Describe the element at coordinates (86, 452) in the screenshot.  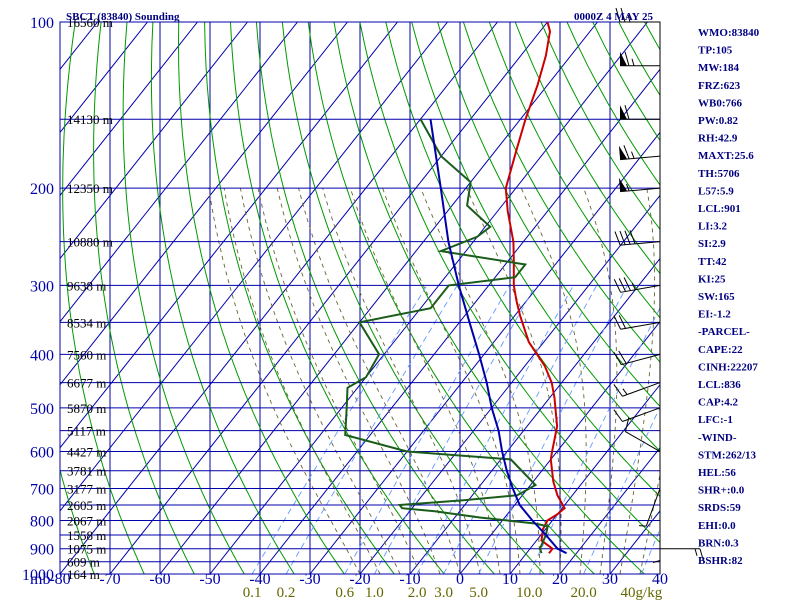
I see `height-label: 4427 m` at that location.